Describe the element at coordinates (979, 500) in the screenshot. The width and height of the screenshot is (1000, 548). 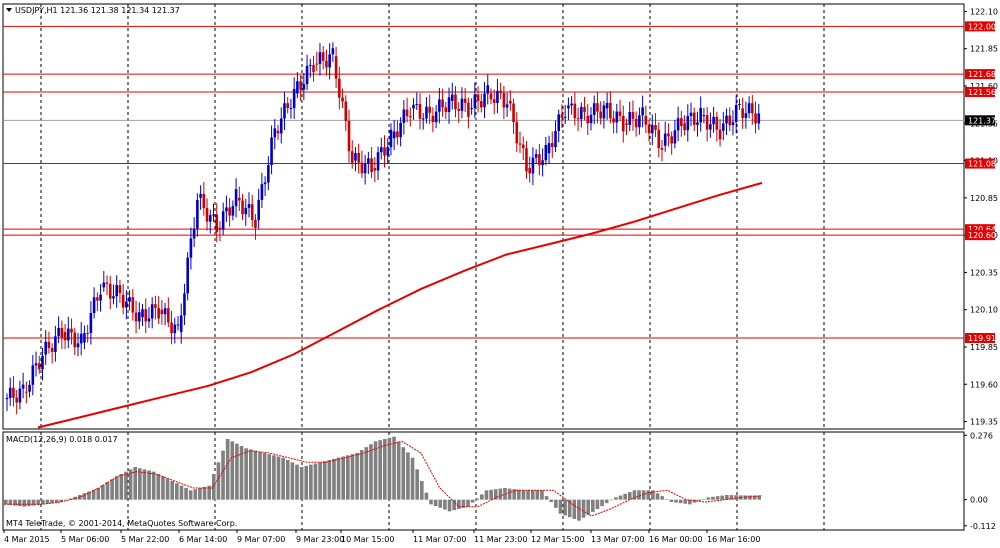
I see `macd-y-tick-label: 0.00` at that location.